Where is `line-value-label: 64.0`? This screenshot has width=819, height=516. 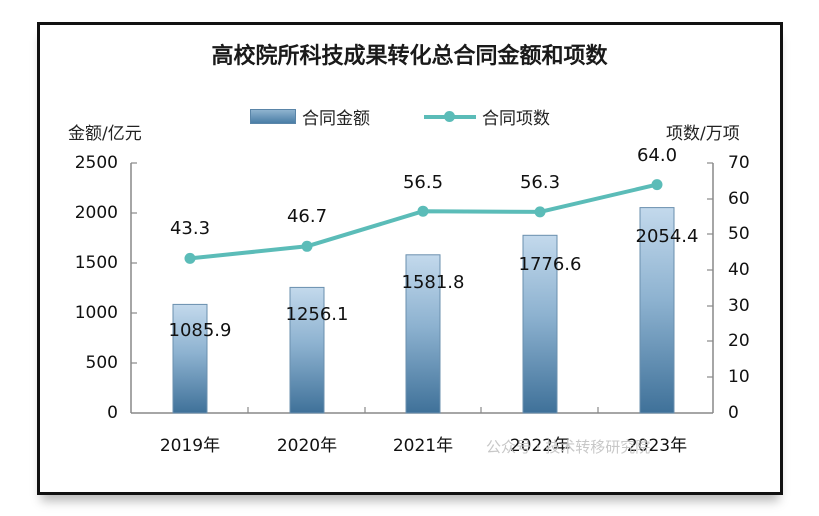 line-value-label: 64.0 is located at coordinates (657, 155).